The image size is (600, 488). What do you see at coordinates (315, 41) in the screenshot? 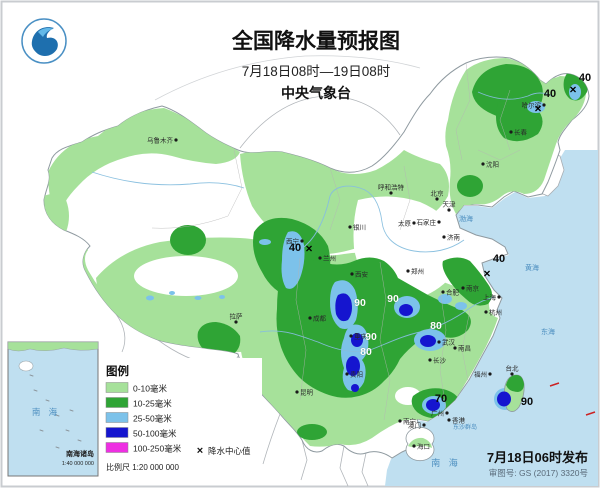
I see `page-title: 全国降水量预报图` at bounding box center [315, 41].